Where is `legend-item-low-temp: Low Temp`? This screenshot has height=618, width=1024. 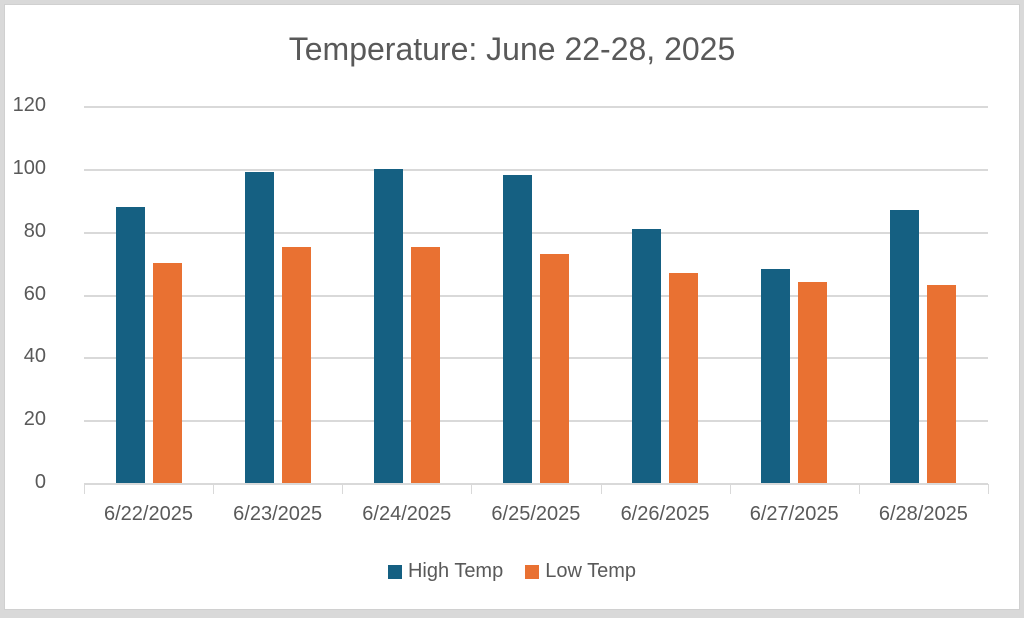
legend-item-low-temp: Low Temp is located at coordinates (580, 571).